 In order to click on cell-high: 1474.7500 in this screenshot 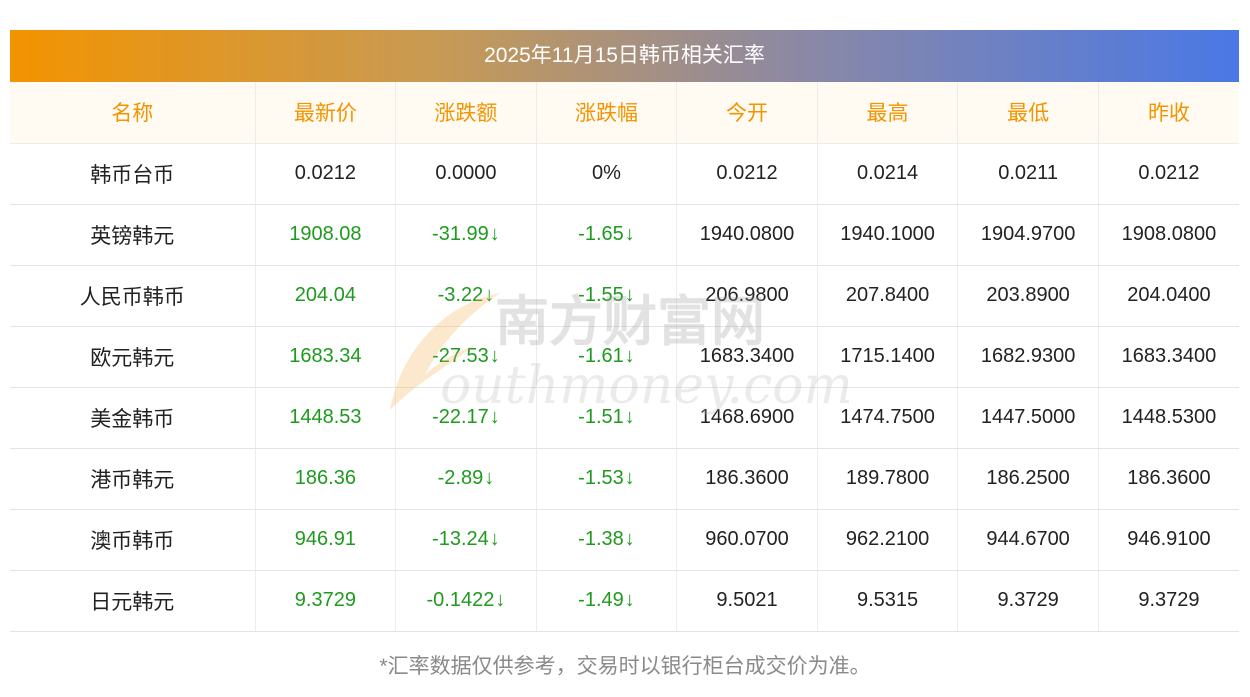, I will do `click(887, 418)`.